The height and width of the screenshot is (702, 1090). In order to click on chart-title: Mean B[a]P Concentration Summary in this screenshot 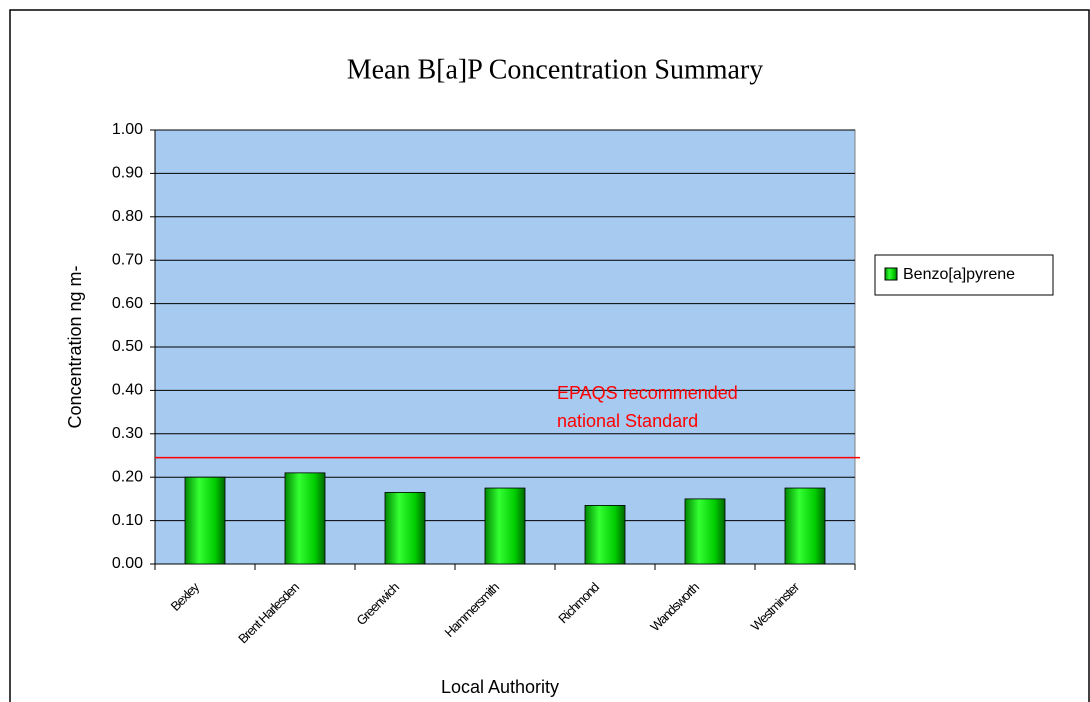, I will do `click(555, 69)`.